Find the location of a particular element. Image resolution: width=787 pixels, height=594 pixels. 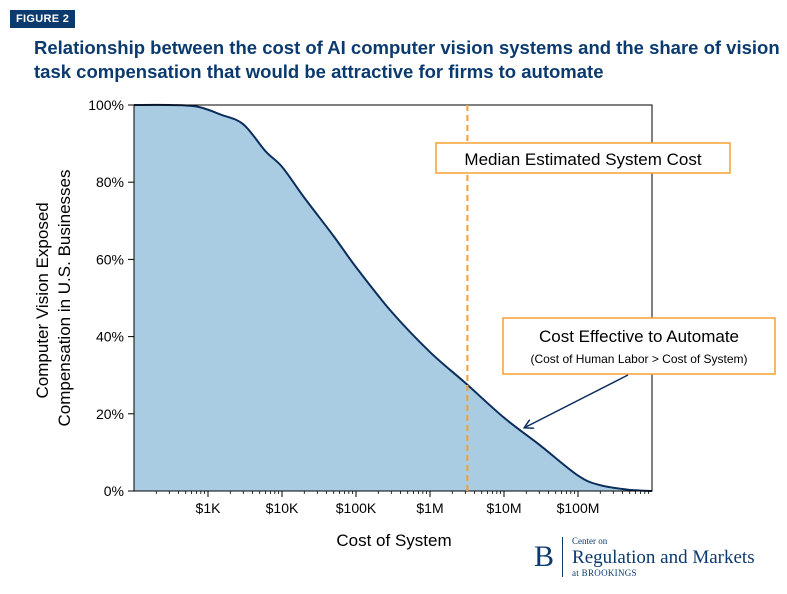

y-tick-label: 80% is located at coordinates (110, 182).